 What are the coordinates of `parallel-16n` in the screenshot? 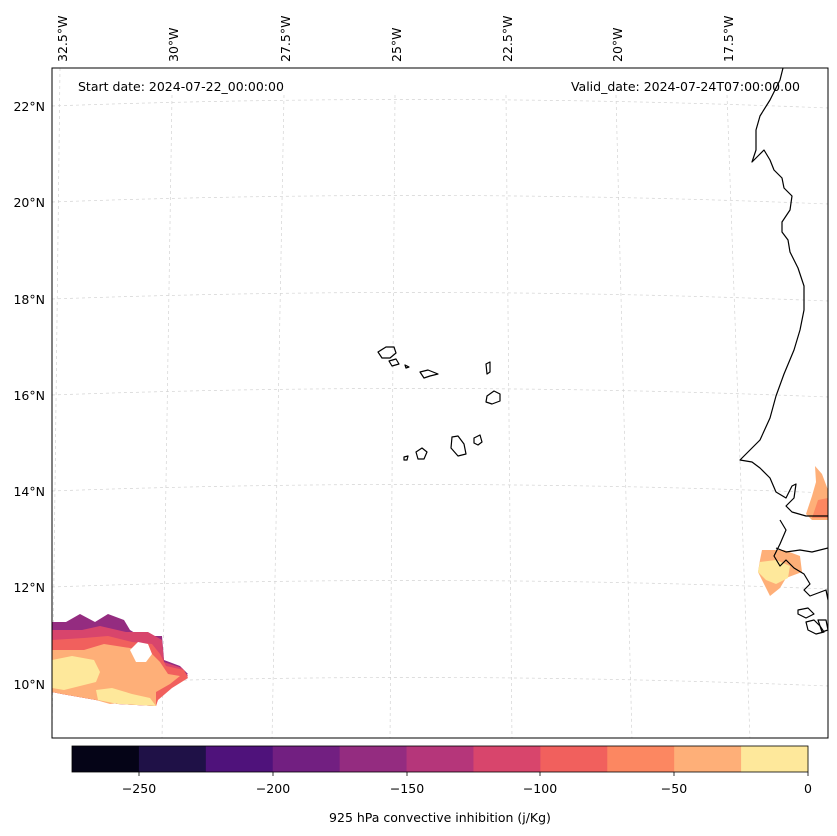 It's located at (440, 393).